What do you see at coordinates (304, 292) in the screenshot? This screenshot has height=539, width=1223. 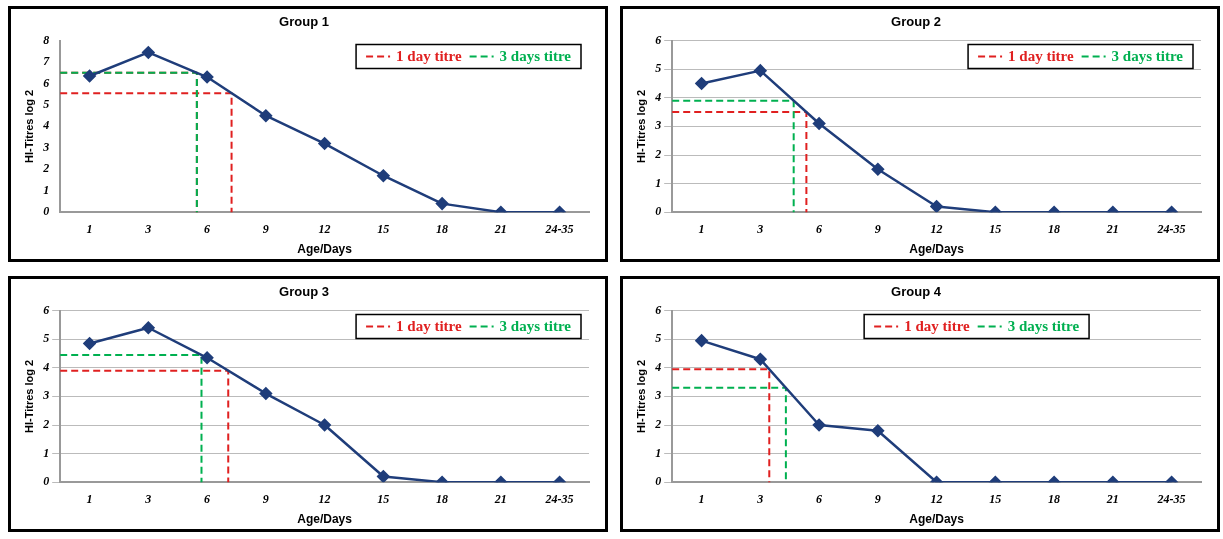 I see `chart-title: Group 3` at bounding box center [304, 292].